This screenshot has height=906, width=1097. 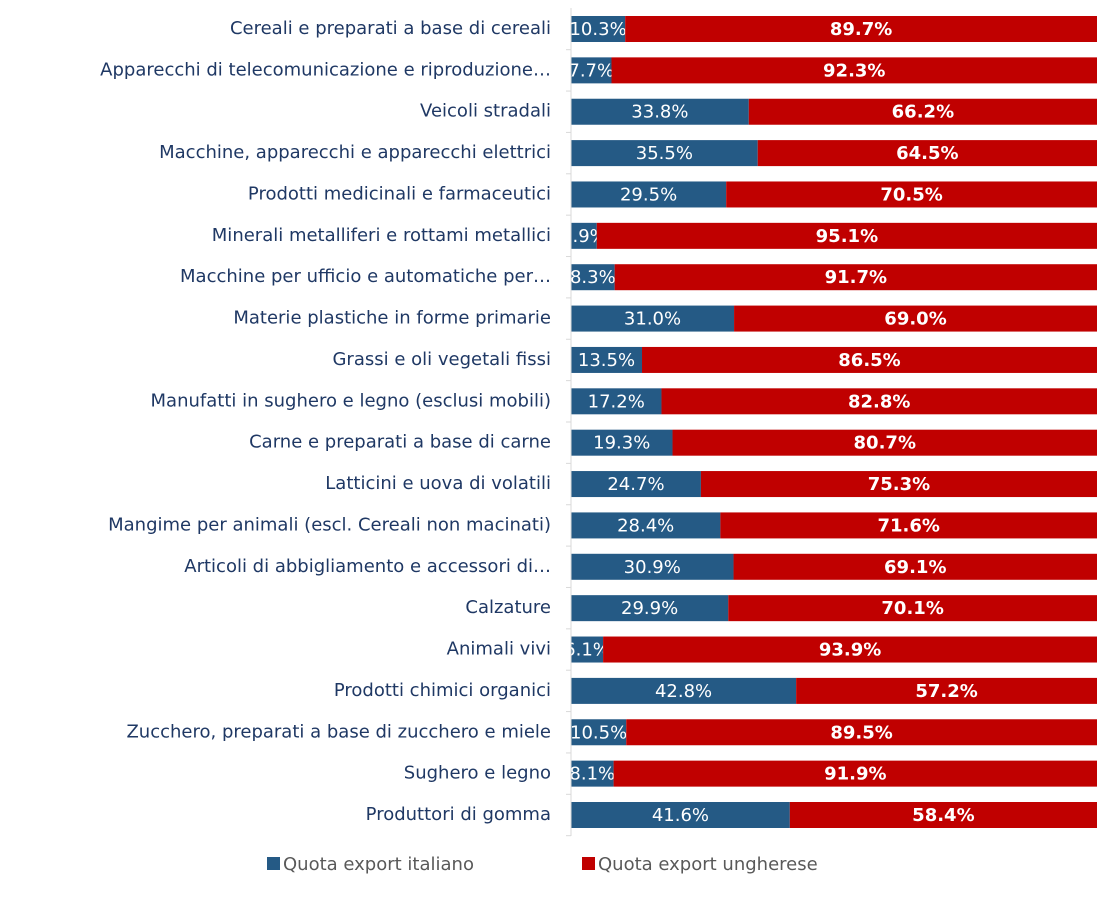 What do you see at coordinates (438, 483) in the screenshot?
I see `category-label: Latticini e uova di volatili` at bounding box center [438, 483].